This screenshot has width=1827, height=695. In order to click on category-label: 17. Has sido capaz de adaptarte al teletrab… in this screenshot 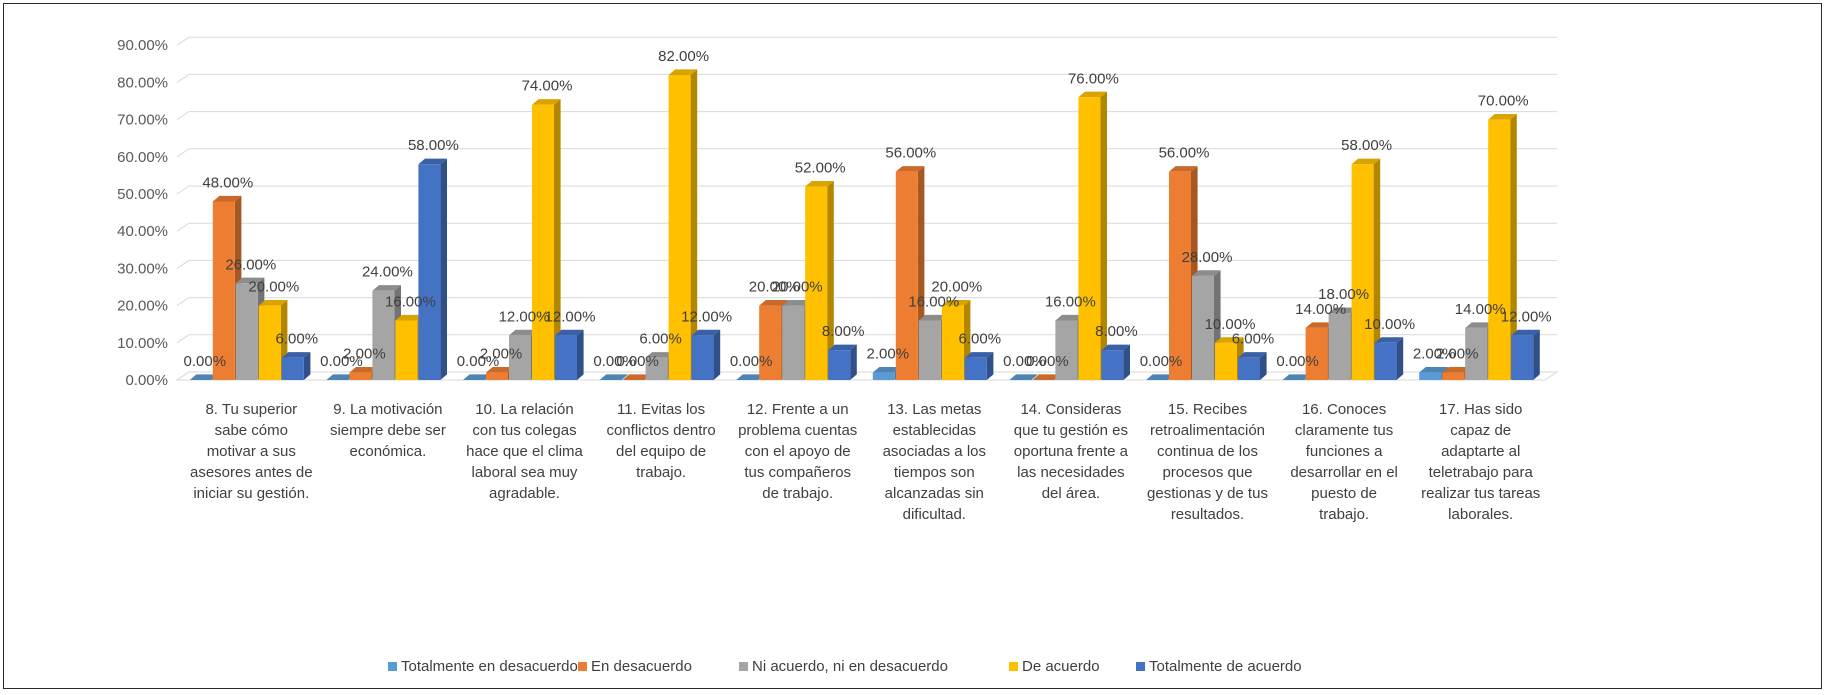, I will do `click(1480, 462)`.